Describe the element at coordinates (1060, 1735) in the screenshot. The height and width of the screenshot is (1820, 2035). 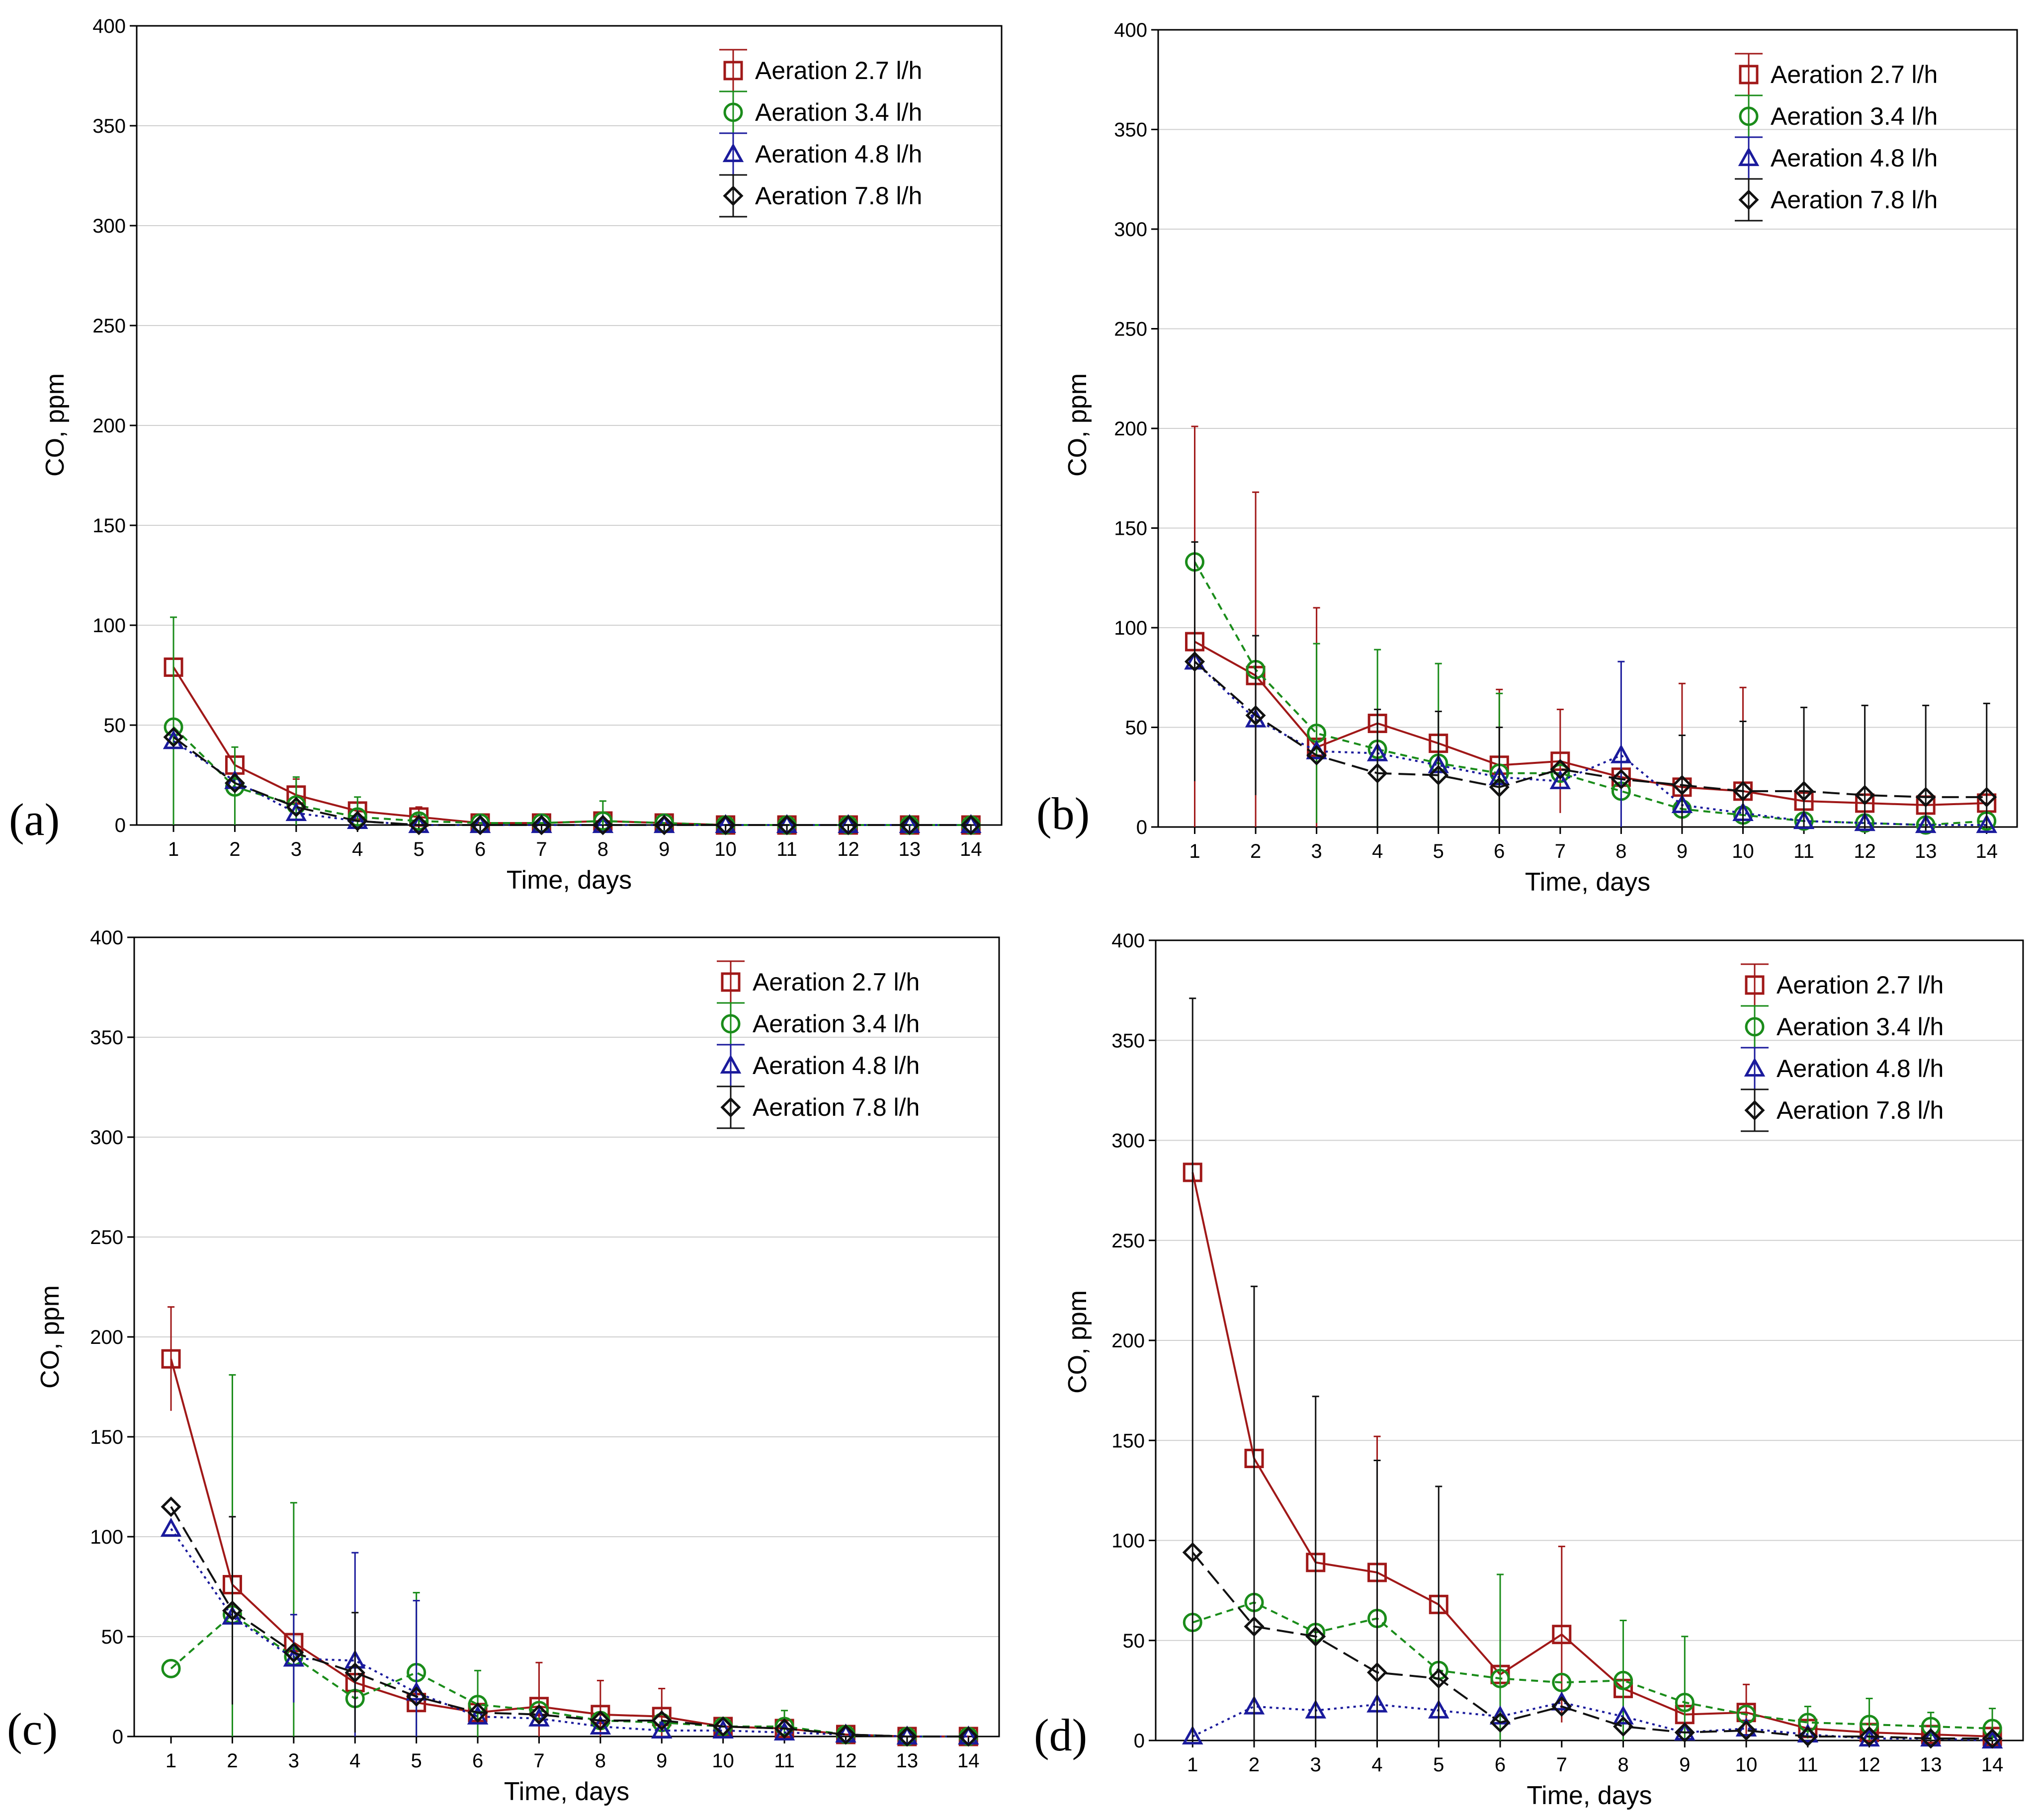
I see `panel-label: (d)` at that location.